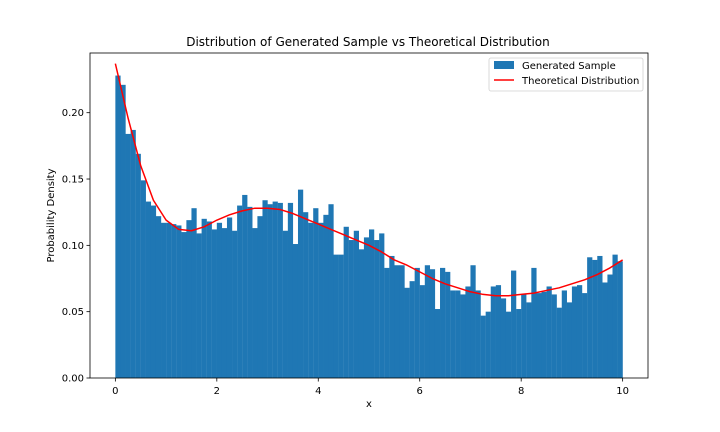  I want to click on legend-label-theoretical-distribution: Theoretical Distribution, so click(580, 81).